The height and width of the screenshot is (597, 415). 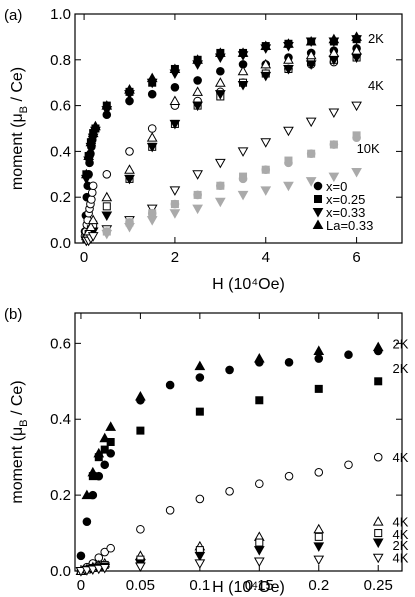 I want to click on series-10K-triangle-down-grey, so click(x=231, y=204).